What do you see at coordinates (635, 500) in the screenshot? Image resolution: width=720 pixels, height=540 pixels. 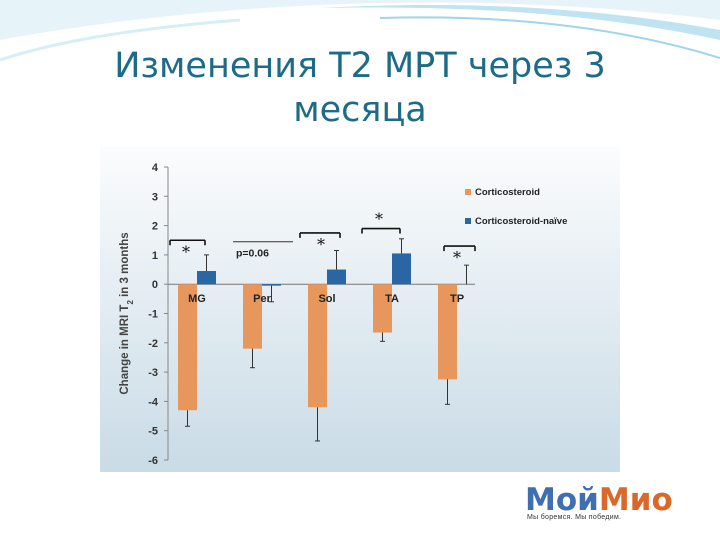 I see `logo-word-part2: Мио` at bounding box center [635, 500].